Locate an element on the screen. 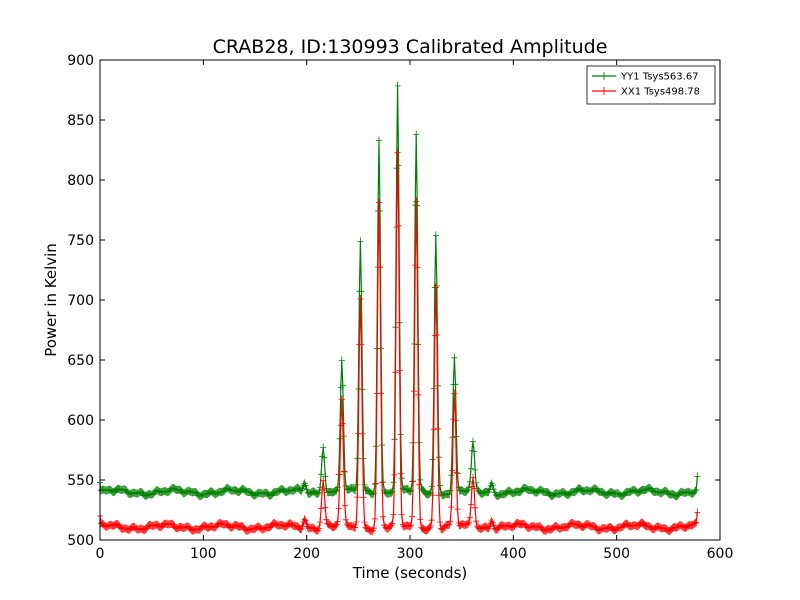 The height and width of the screenshot is (600, 800). chart-title: CRAB28, ID:130993 Calibrated Amplitude is located at coordinates (410, 47).